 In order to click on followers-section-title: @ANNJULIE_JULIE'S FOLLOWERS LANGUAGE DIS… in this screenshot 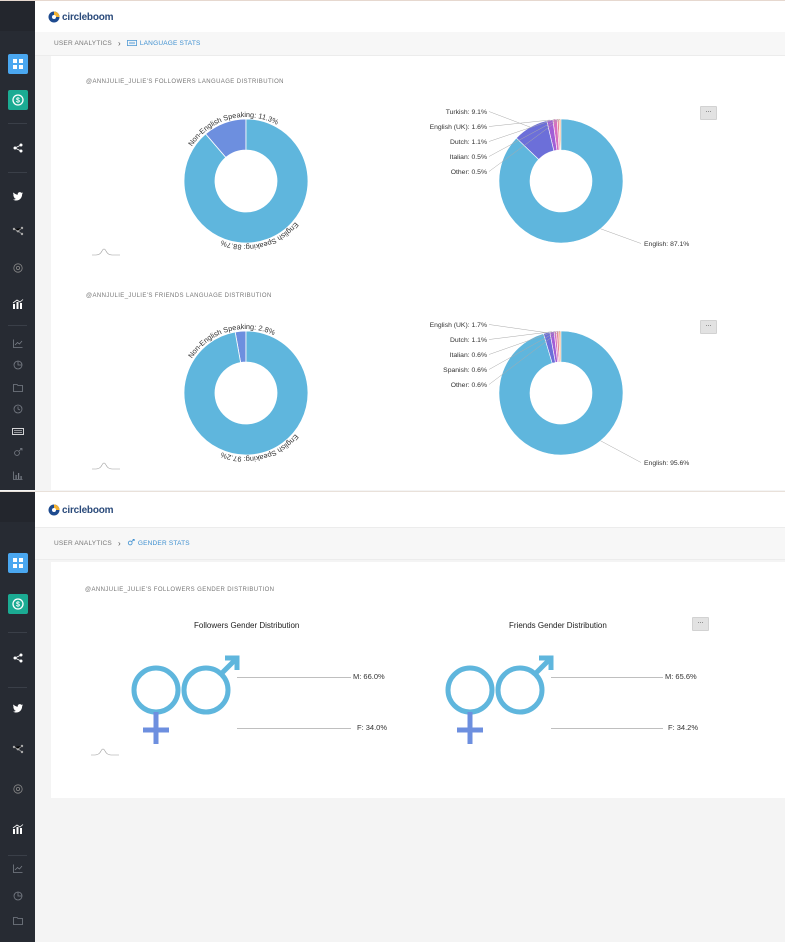, I will do `click(185, 82)`.